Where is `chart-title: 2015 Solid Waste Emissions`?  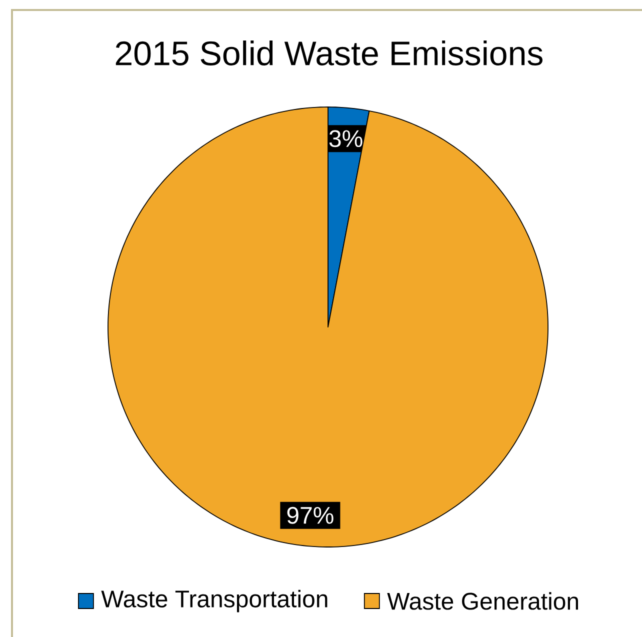 chart-title: 2015 Solid Waste Emissions is located at coordinates (329, 53).